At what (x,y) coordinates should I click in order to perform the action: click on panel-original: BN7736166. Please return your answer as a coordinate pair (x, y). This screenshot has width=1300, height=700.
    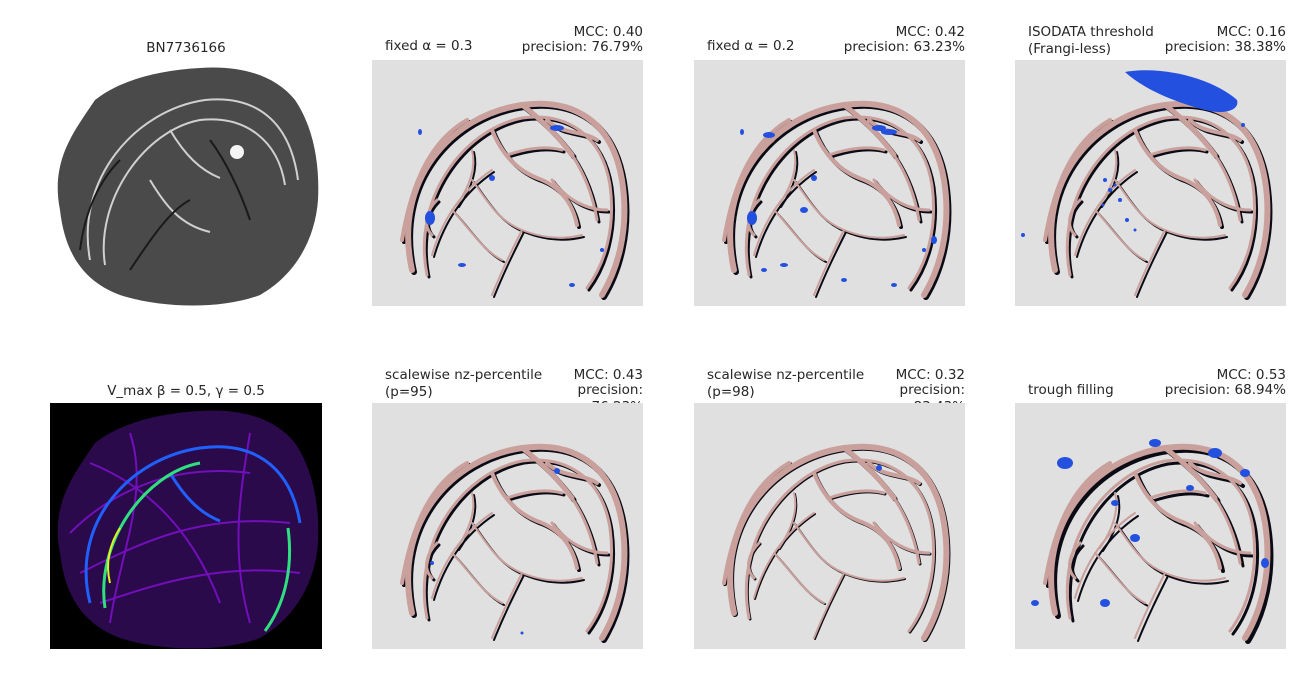
    Looking at the image, I should click on (186, 173).